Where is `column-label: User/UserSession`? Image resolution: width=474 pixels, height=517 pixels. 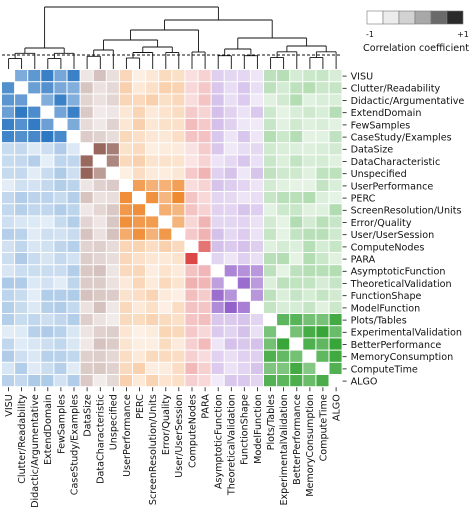
column-label: User/UserSession is located at coordinates (179, 436).